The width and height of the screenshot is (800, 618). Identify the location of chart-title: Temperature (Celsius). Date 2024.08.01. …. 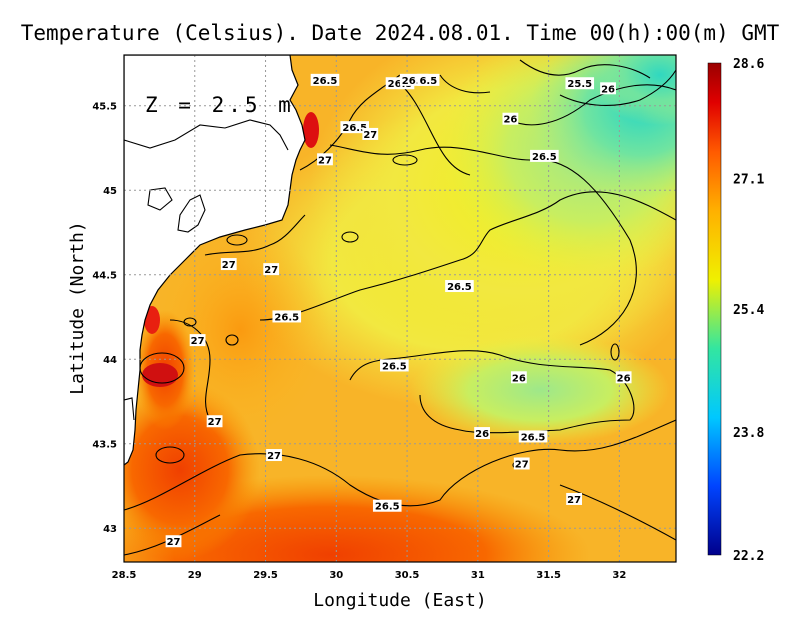
(400, 33).